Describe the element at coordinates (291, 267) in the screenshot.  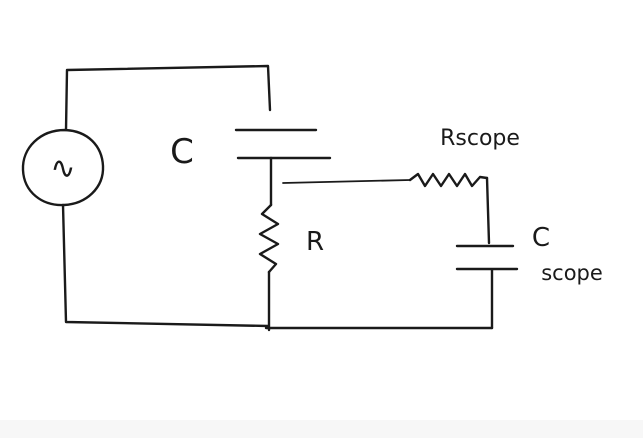
I see `resistor-main: R` at that location.